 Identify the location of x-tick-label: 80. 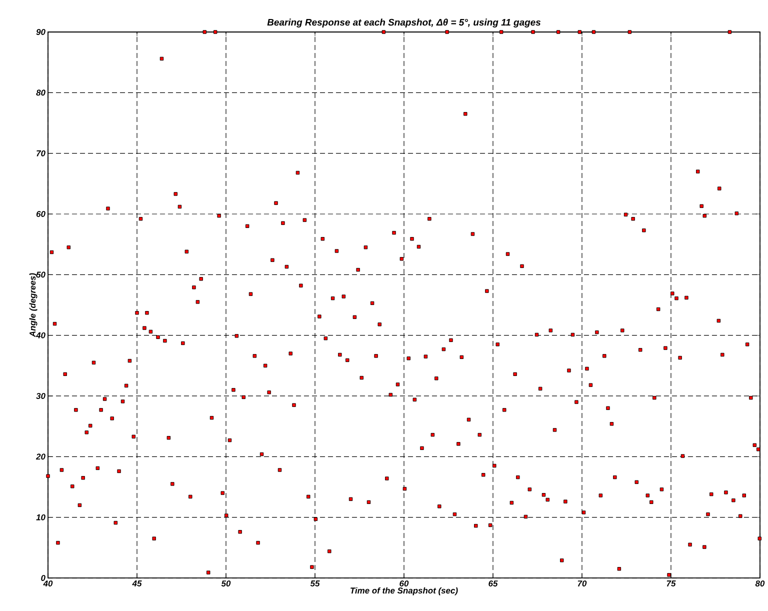
(760, 583).